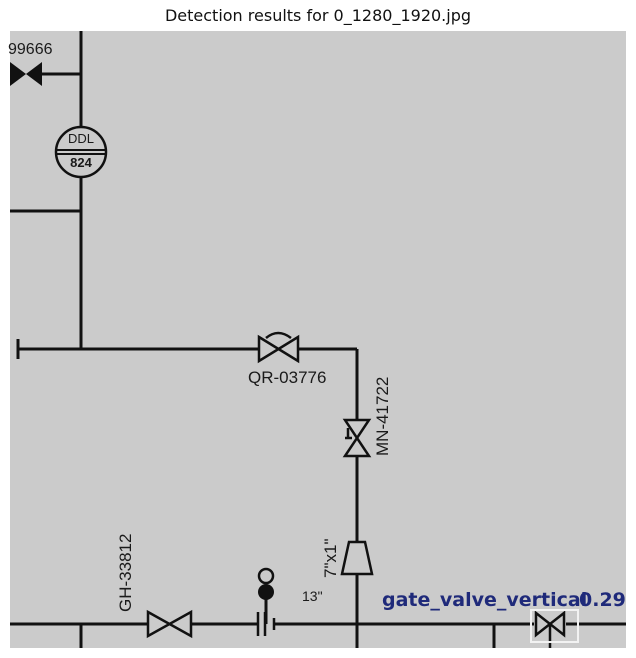 Image resolution: width=636 pixels, height=658 pixels. What do you see at coordinates (484, 600) in the screenshot?
I see `detection-class-label: gate_valve_vertical` at bounding box center [484, 600].